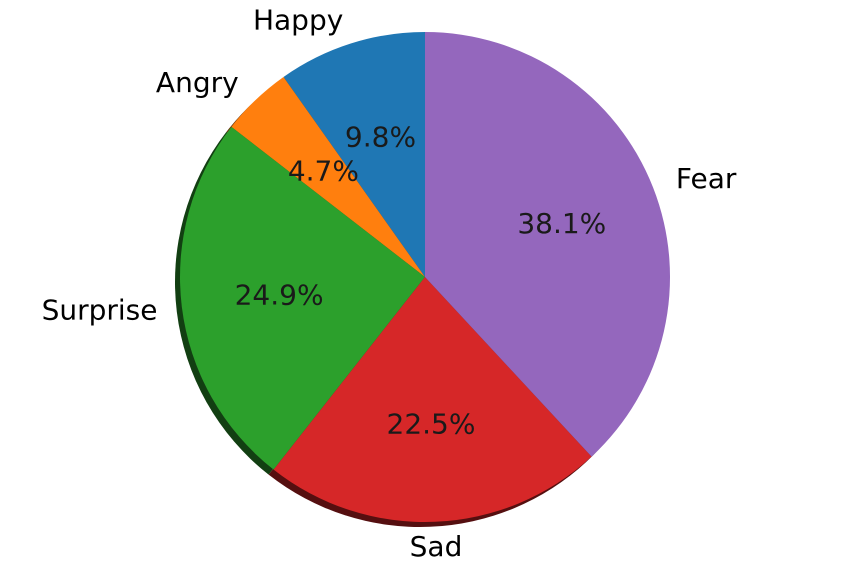  Describe the element at coordinates (197, 82) in the screenshot. I see `pie-category-label-angry: Angry` at that location.